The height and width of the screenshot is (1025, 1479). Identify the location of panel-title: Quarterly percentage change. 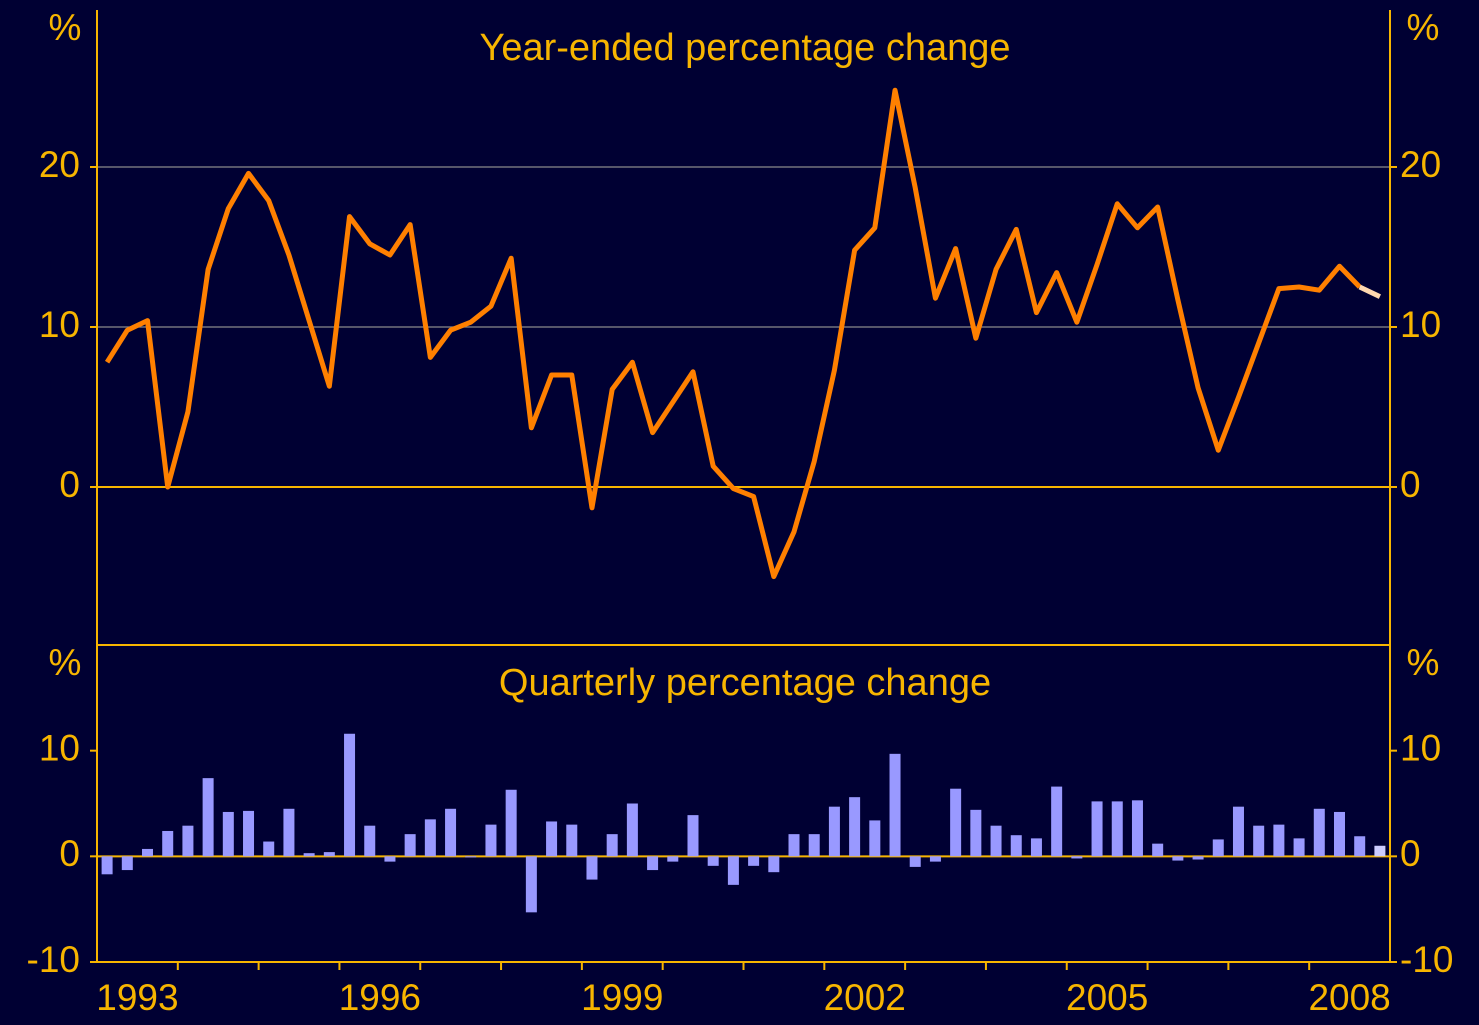
(745, 683).